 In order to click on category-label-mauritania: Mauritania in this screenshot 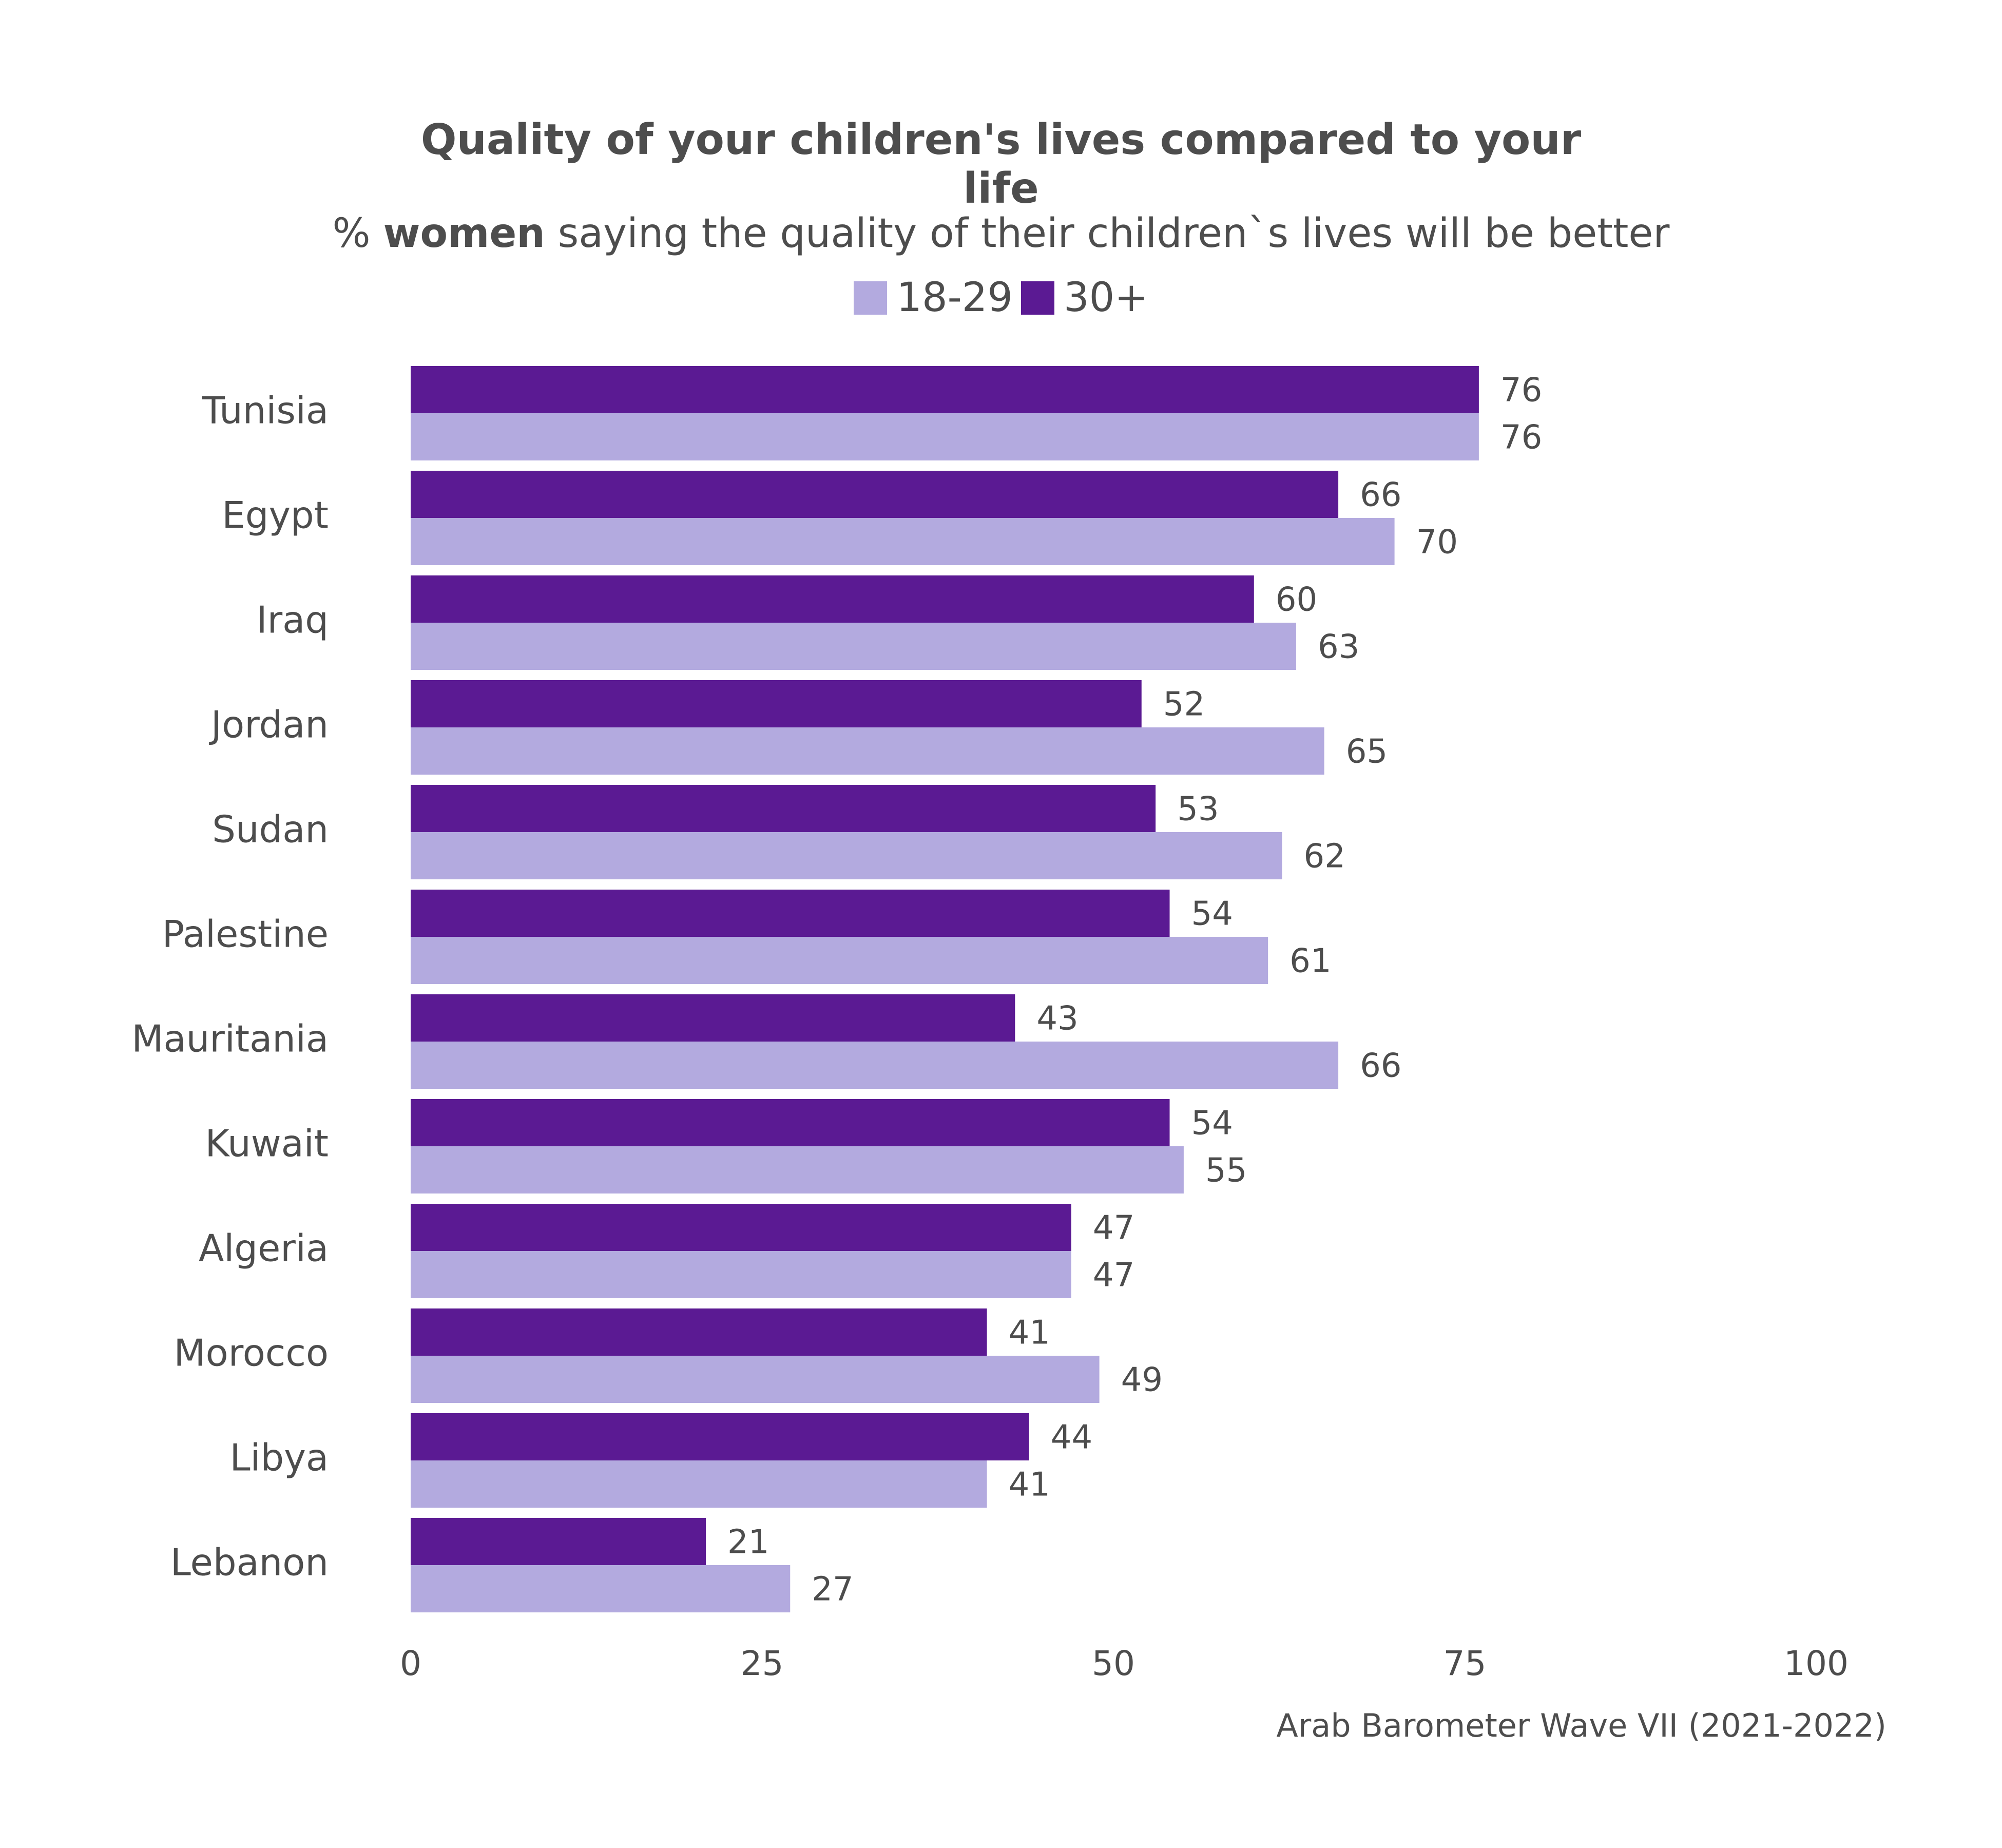, I will do `click(230, 1039)`.